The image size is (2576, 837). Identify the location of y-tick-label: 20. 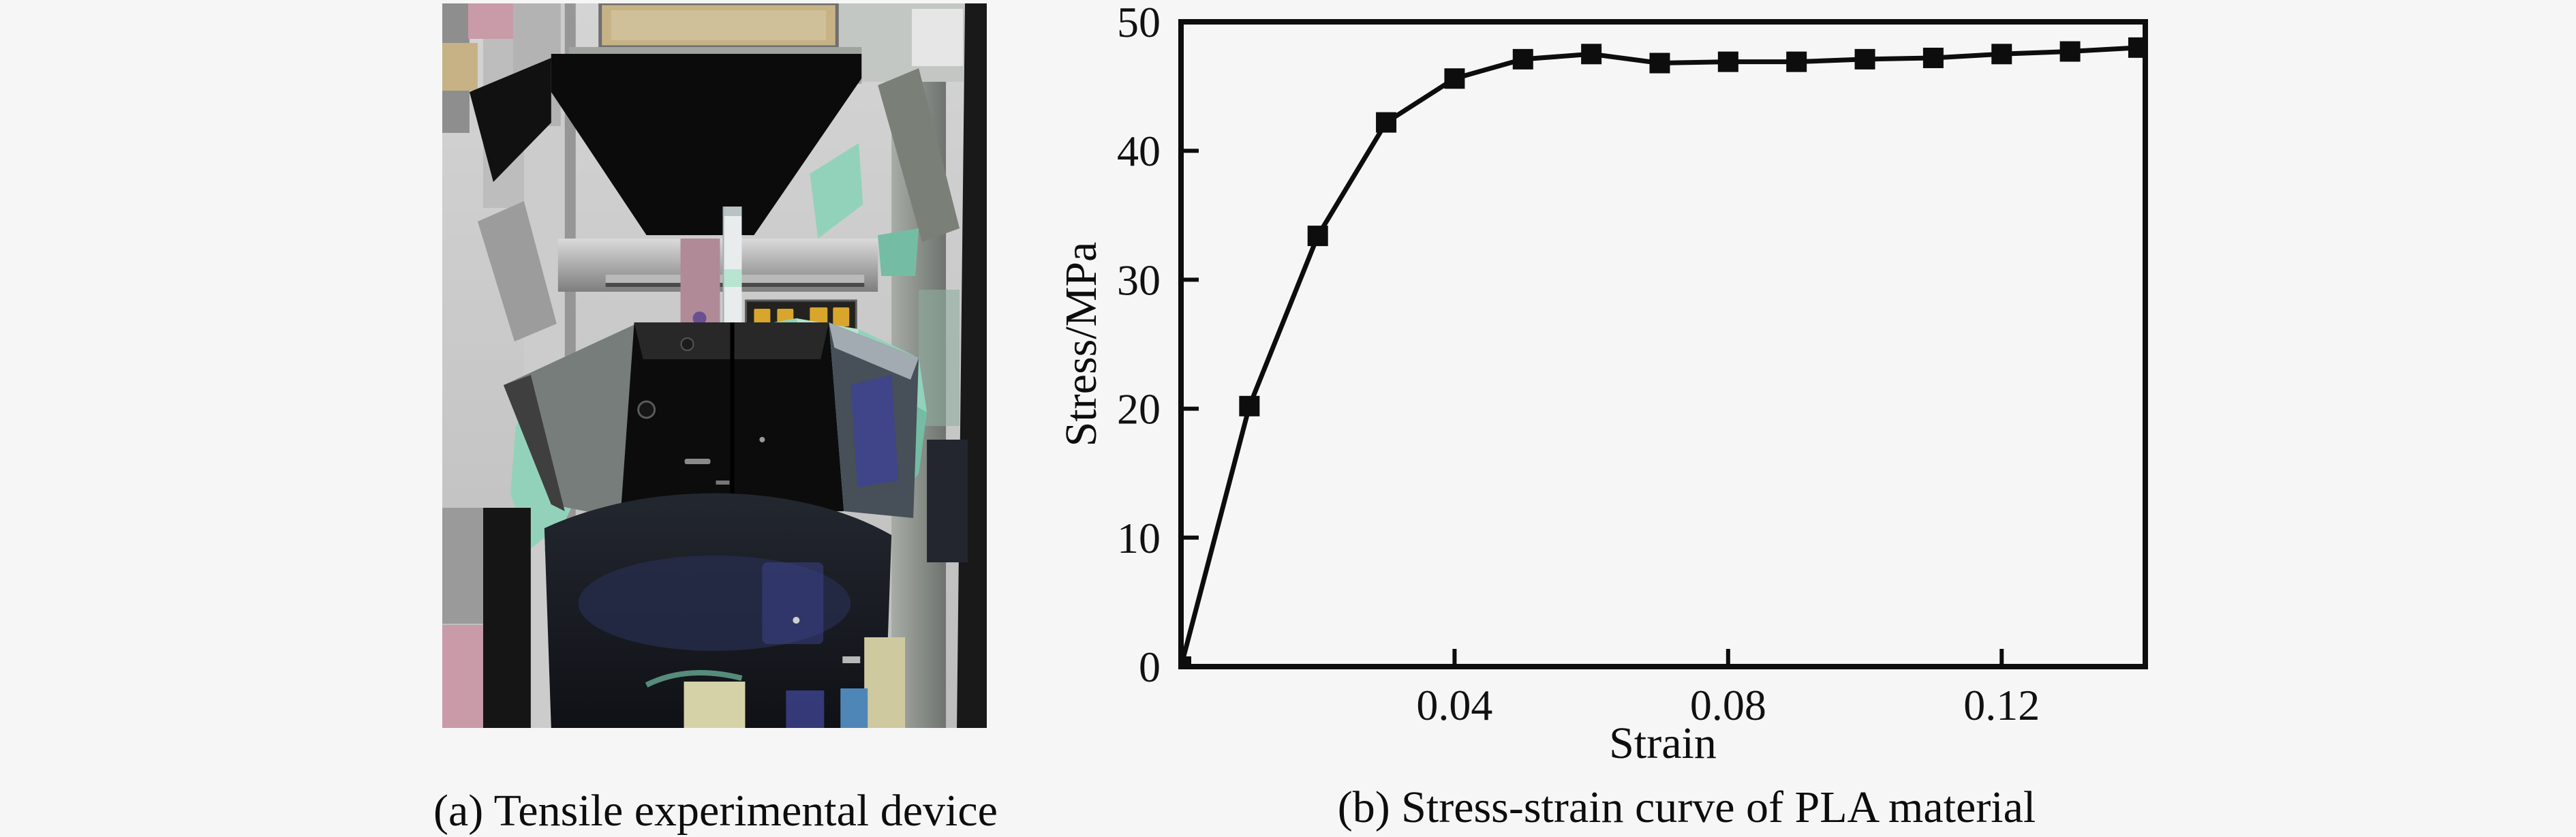
(1139, 409).